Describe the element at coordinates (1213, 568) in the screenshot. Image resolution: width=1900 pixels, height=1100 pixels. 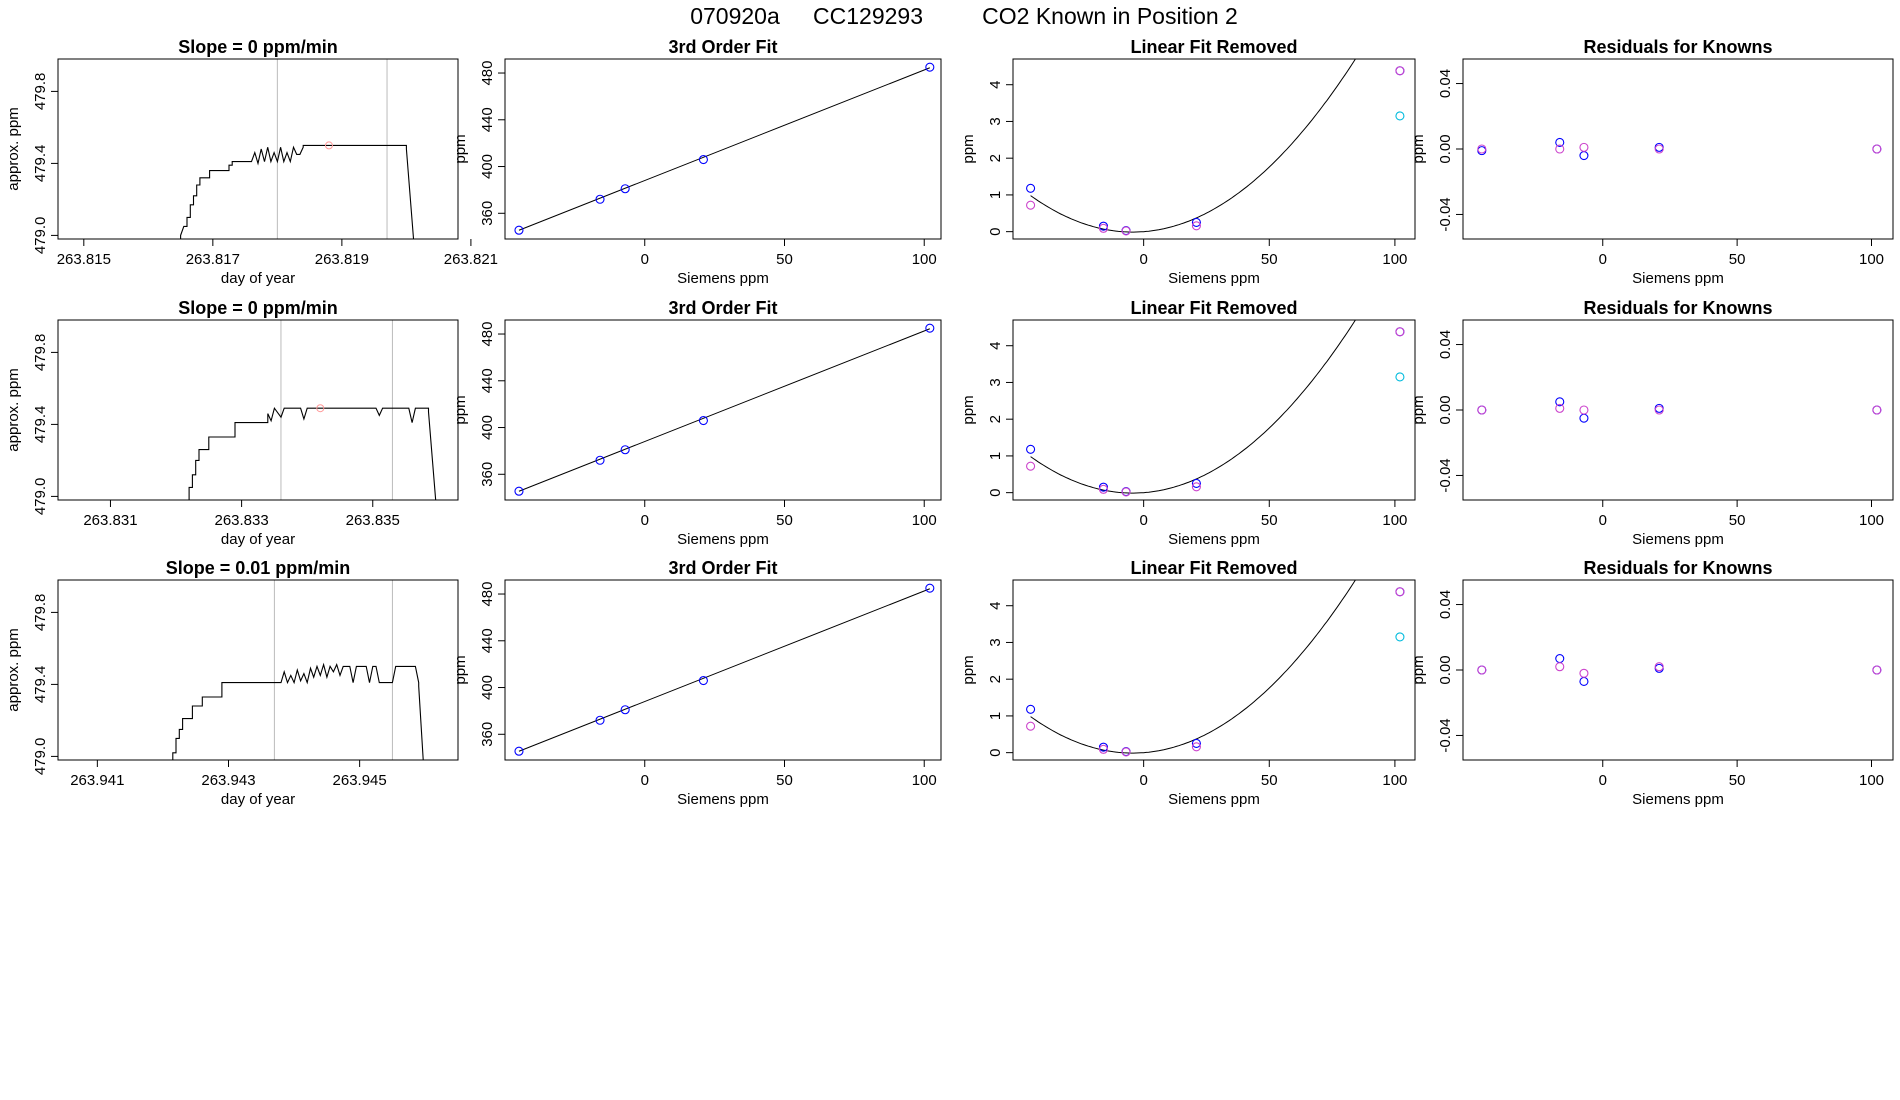
I see `panel-title: Linear Fit Removed` at that location.